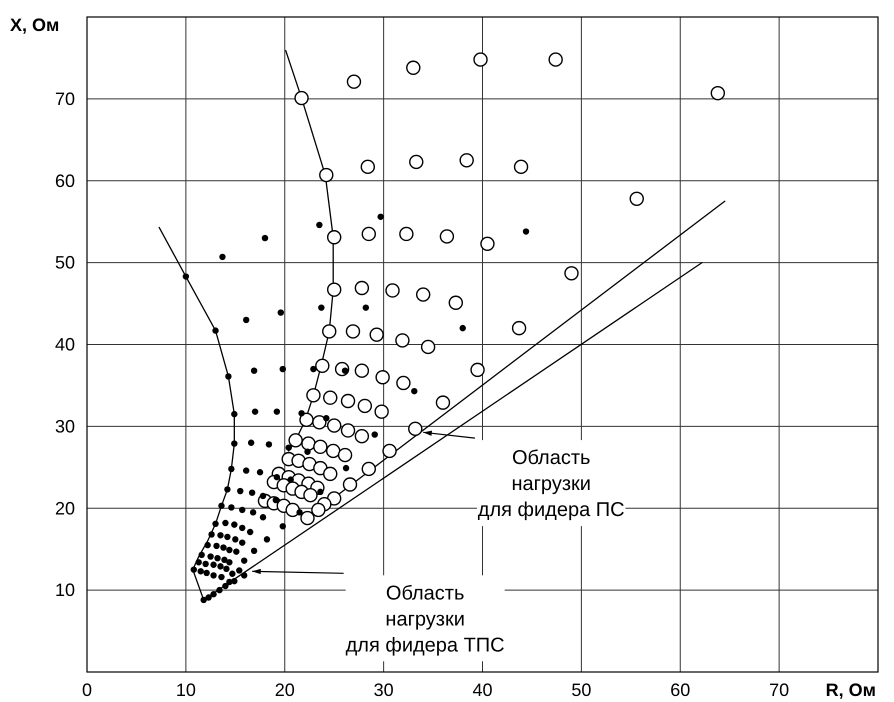  Describe the element at coordinates (581, 690) in the screenshot. I see `x-tick-label: 50` at that location.